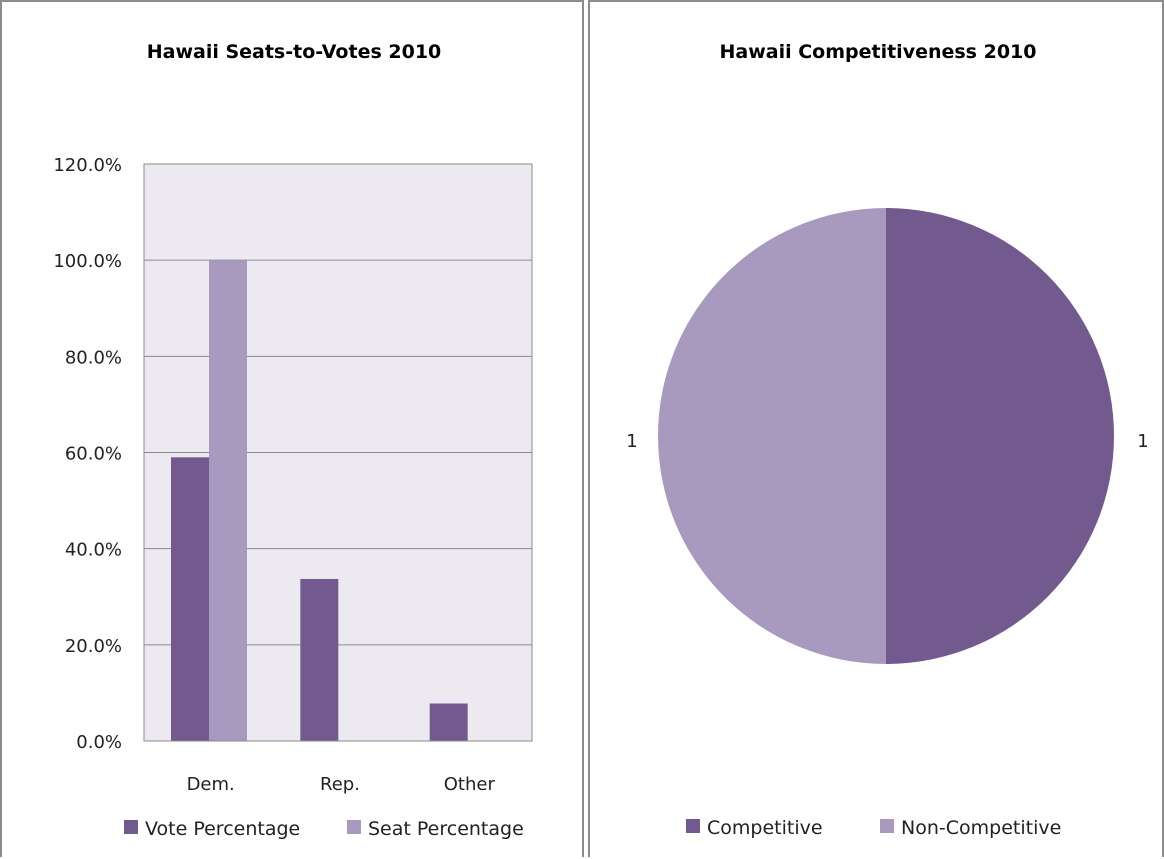  Describe the element at coordinates (448, 722) in the screenshot. I see `bar-vote-other` at that location.